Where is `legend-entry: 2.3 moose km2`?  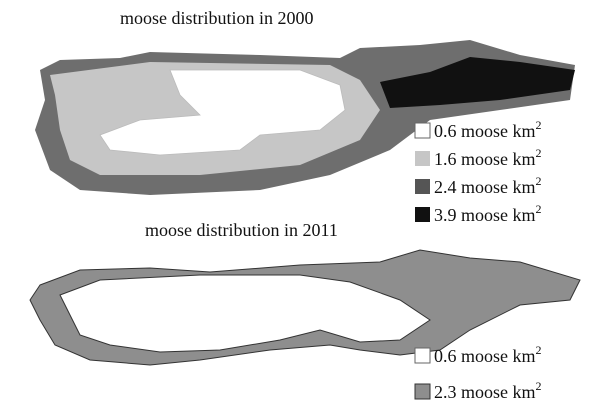 legend-entry: 2.3 moose km2 is located at coordinates (488, 390).